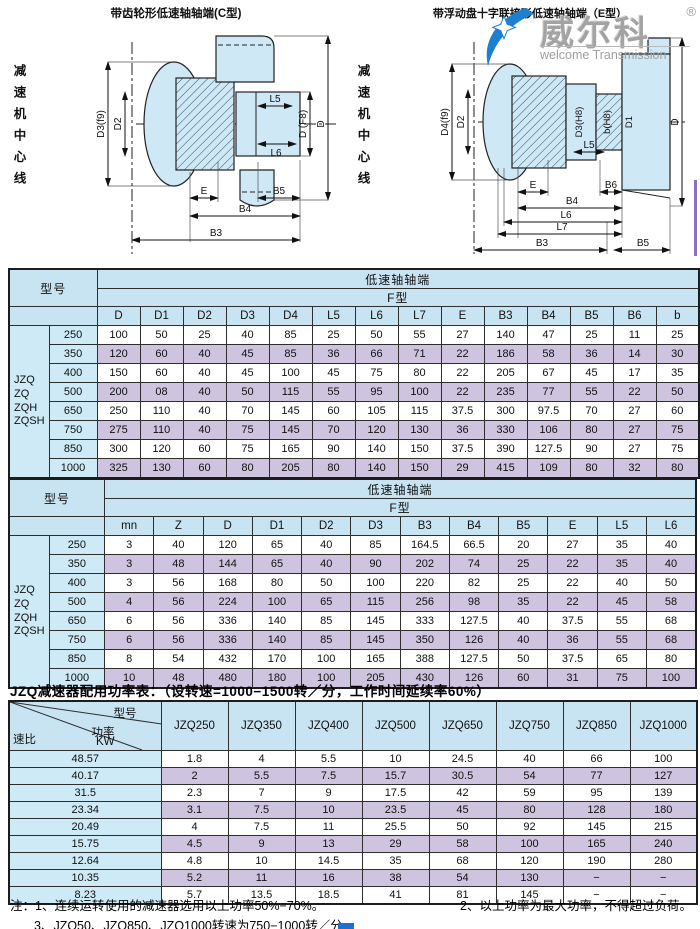  I want to click on value-cell: 74, so click(474, 564).